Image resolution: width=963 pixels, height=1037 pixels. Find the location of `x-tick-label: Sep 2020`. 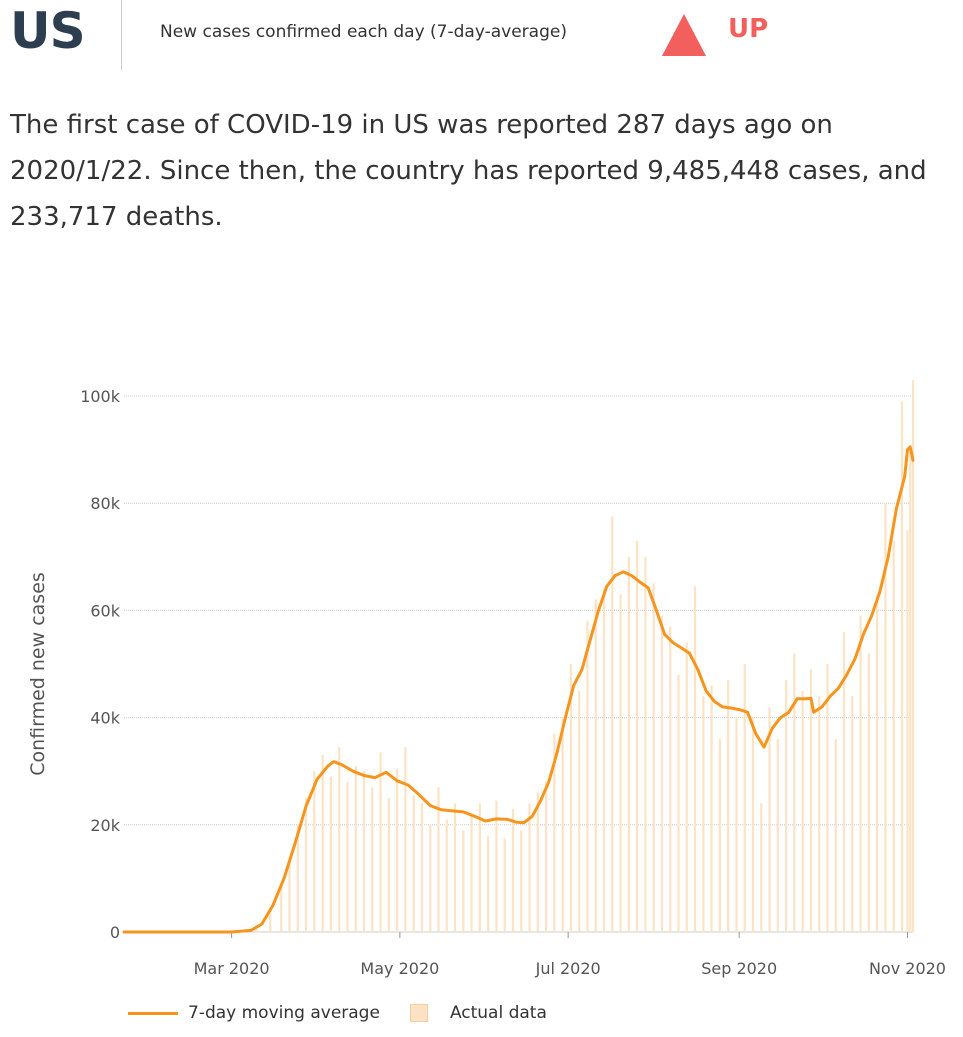

x-tick-label: Sep 2020 is located at coordinates (739, 968).